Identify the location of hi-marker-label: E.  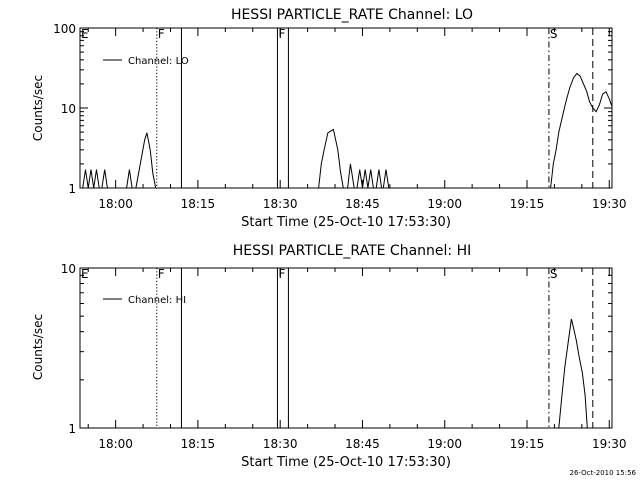
(85, 274).